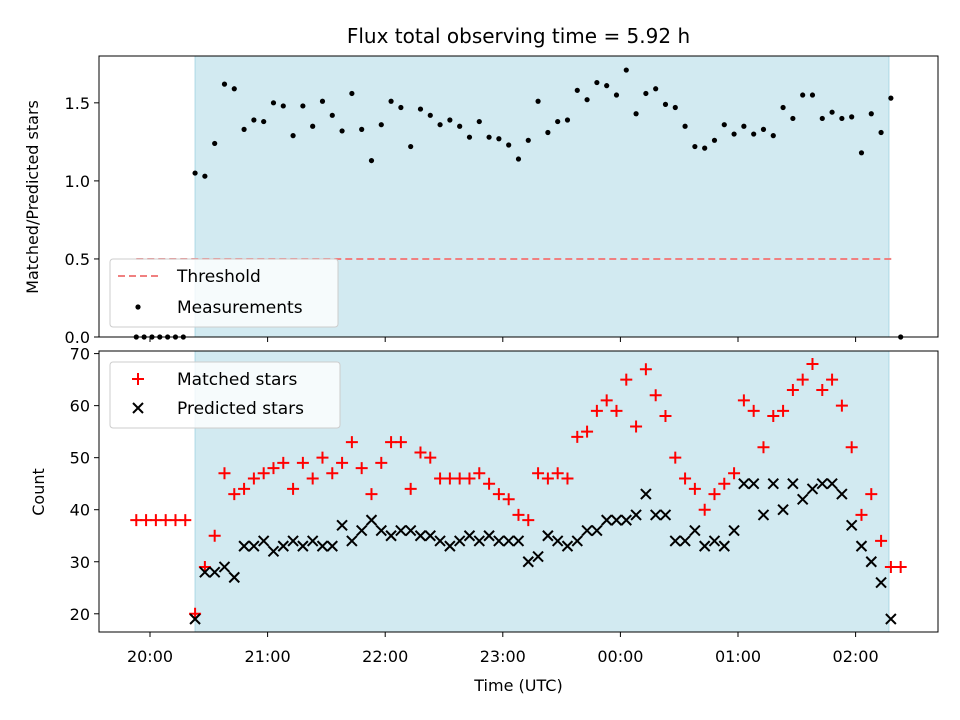 Image resolution: width=960 pixels, height=720 pixels. Describe the element at coordinates (138, 307) in the screenshot. I see `measurements-legend-marker` at that location.